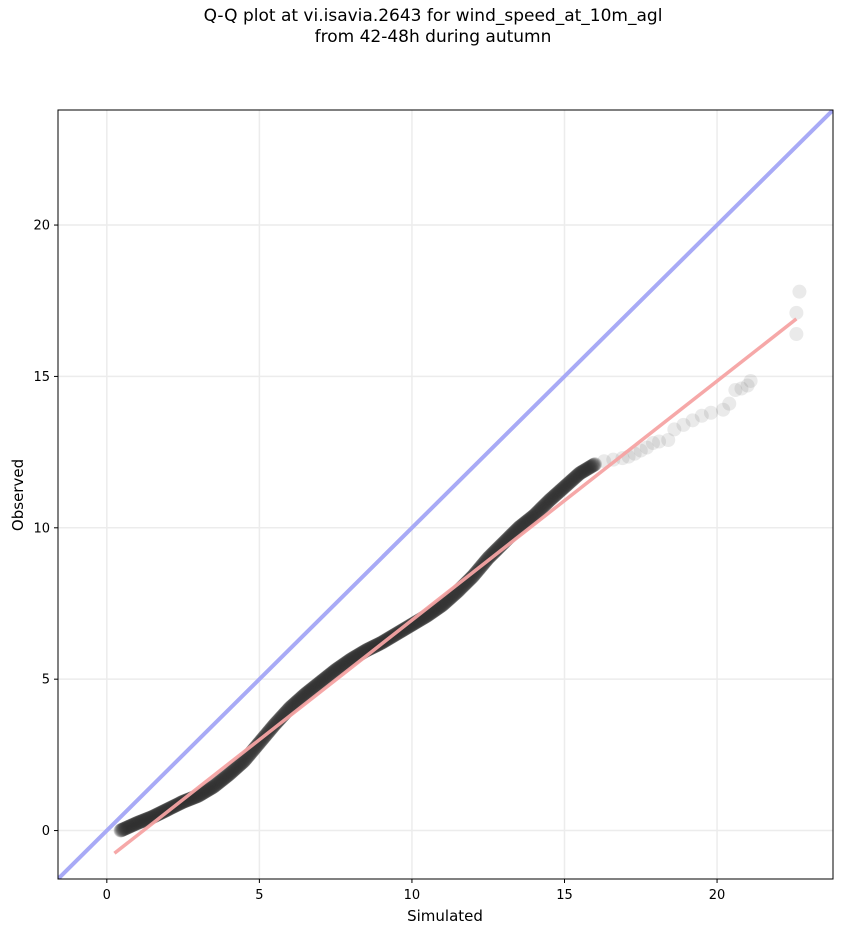 The height and width of the screenshot is (934, 843). I want to click on y-tick-label: 10, so click(41, 528).